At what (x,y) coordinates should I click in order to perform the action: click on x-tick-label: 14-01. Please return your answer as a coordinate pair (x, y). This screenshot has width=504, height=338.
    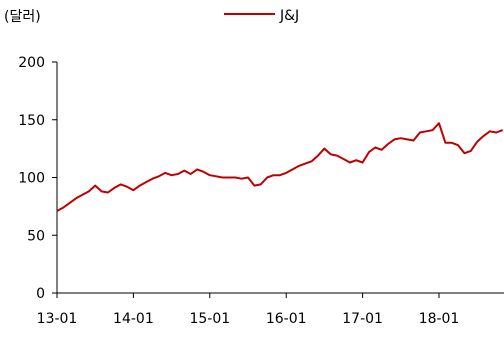
    Looking at the image, I should click on (133, 319).